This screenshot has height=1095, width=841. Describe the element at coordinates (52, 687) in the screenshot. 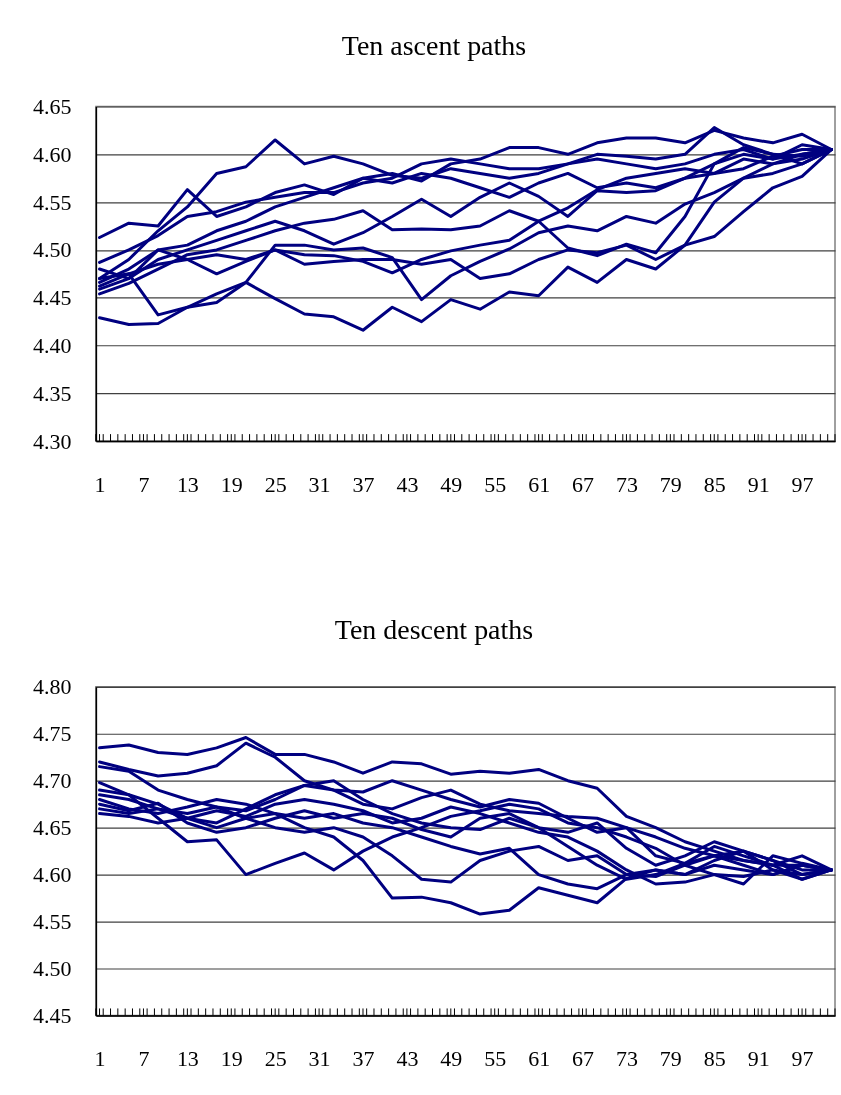

I see `y-tick-label: 4.80` at that location.